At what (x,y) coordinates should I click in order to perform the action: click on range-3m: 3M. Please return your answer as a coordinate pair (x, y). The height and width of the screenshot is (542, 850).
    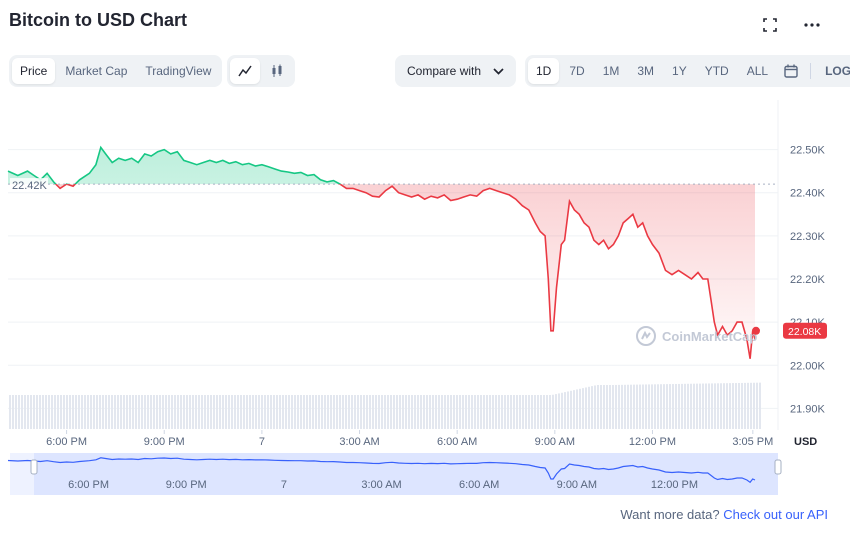
    Looking at the image, I should click on (646, 71).